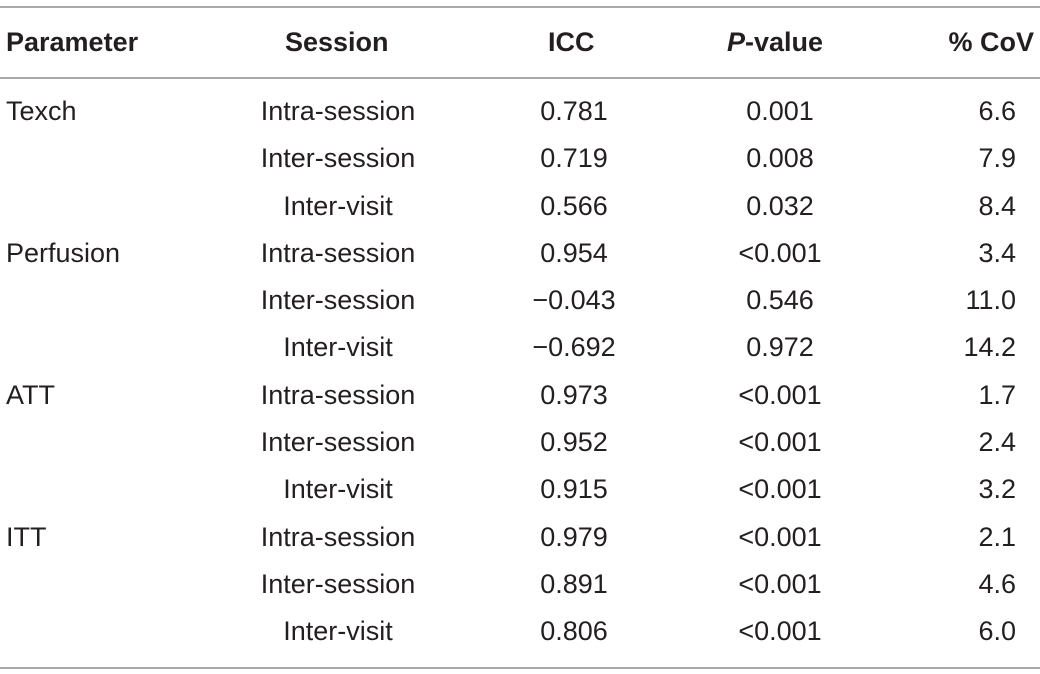 Image resolution: width=1040 pixels, height=674 pixels. What do you see at coordinates (997, 536) in the screenshot?
I see `cell-cov: 2.1` at bounding box center [997, 536].